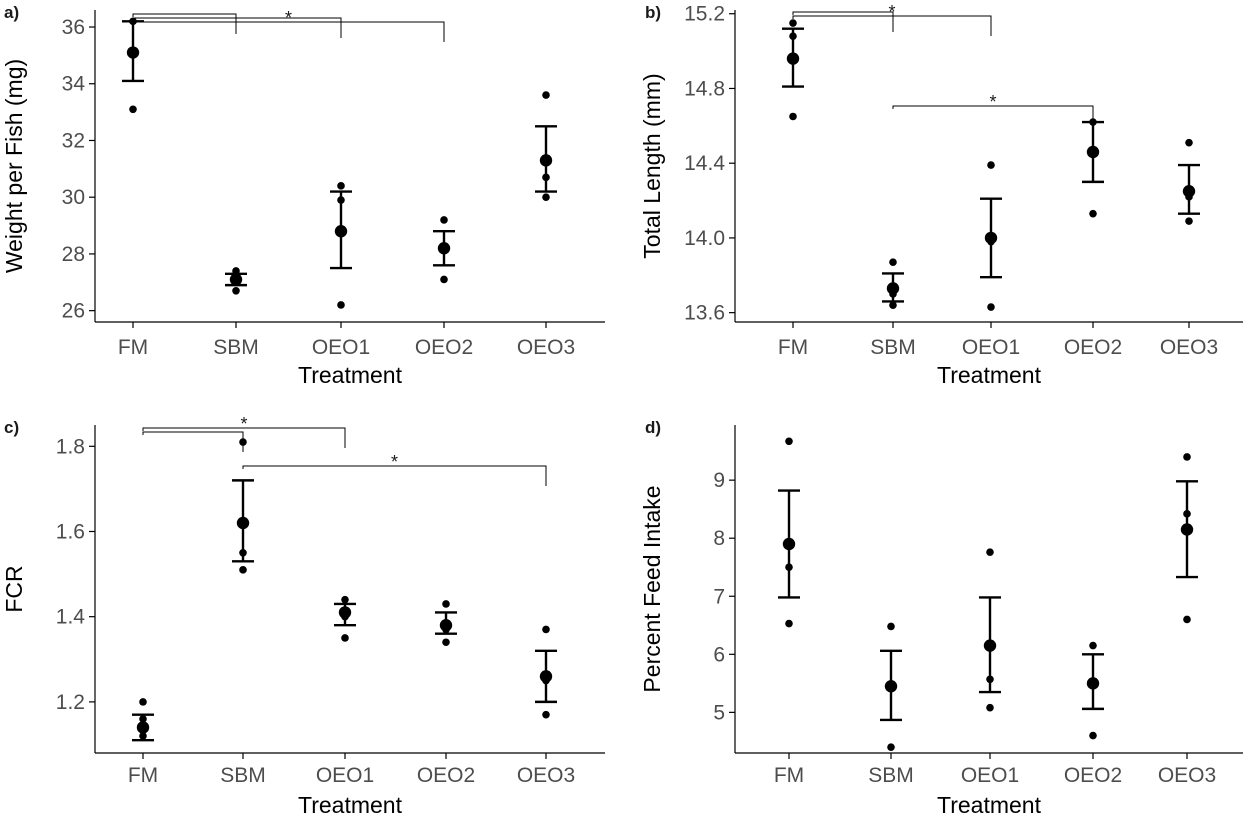 The width and height of the screenshot is (1250, 825). I want to click on y-axis-title: FCR, so click(14, 588).